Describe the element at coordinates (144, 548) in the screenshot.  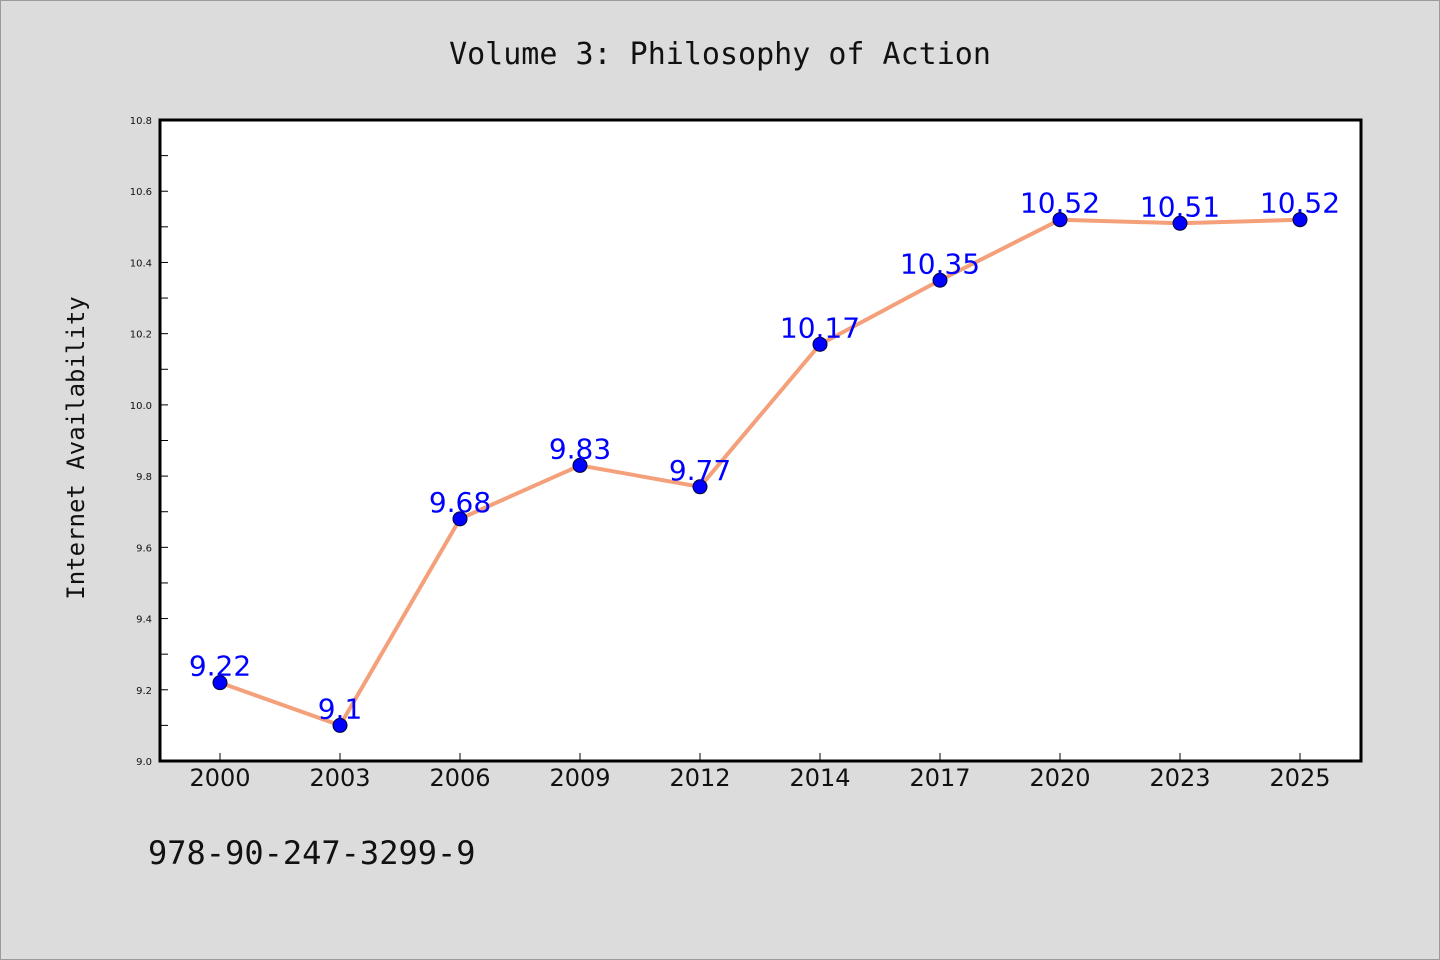
I see `y-tick-label: 9.6` at that location.